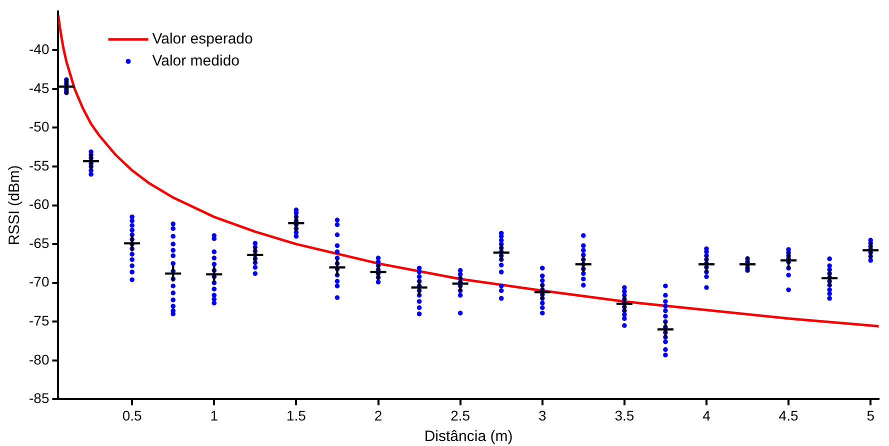  I want to click on x-tick-label: 1, so click(214, 415).